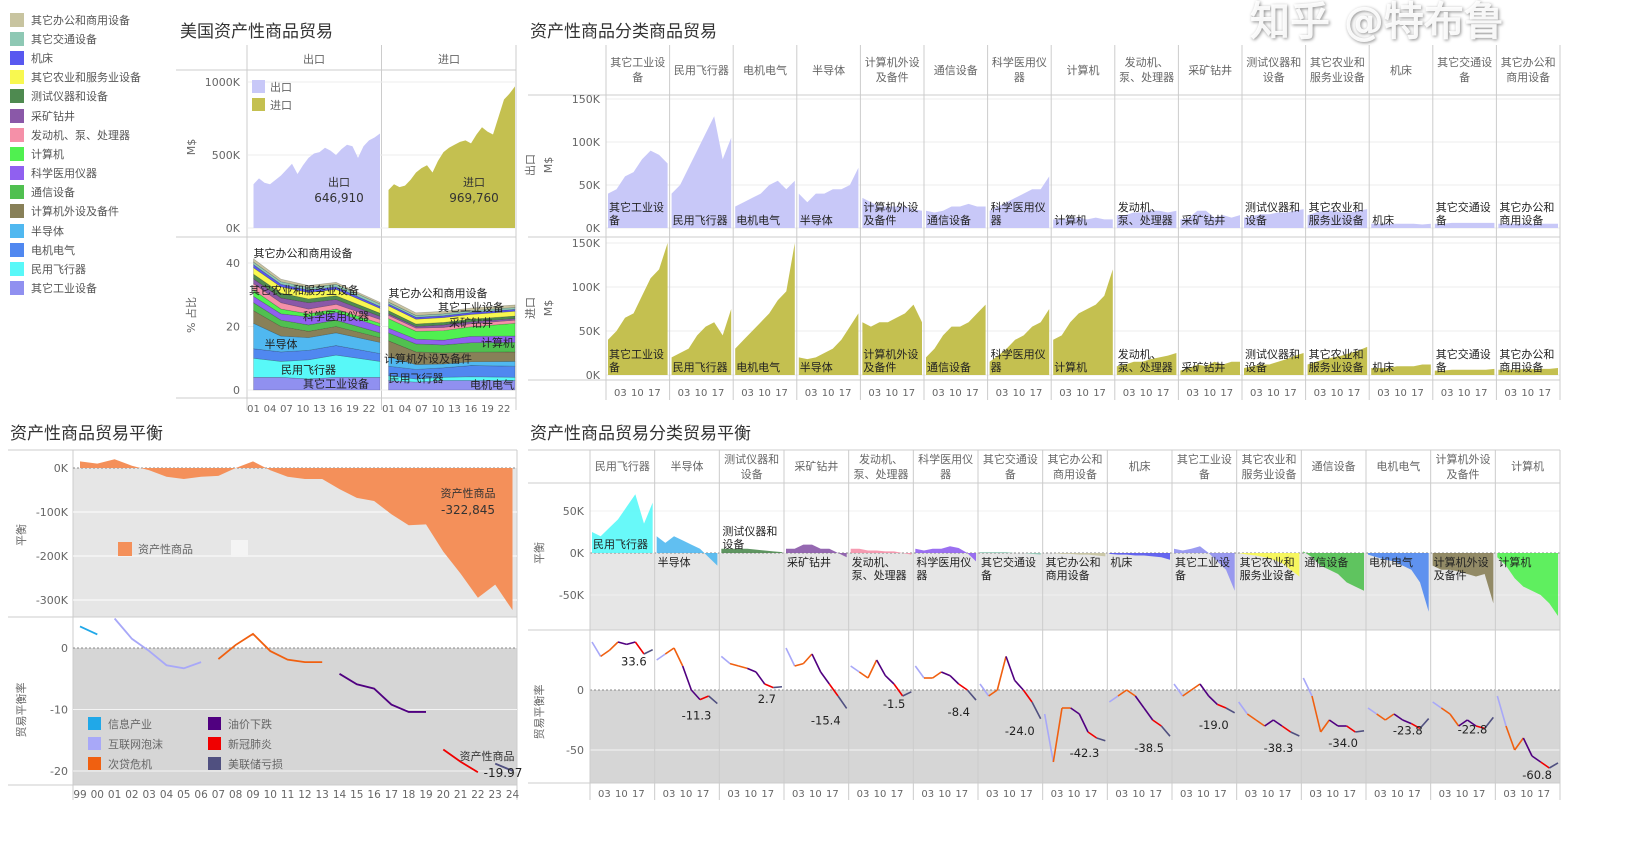  Describe the element at coordinates (53, 193) in the screenshot. I see `legend-label: 通信设备` at that location.